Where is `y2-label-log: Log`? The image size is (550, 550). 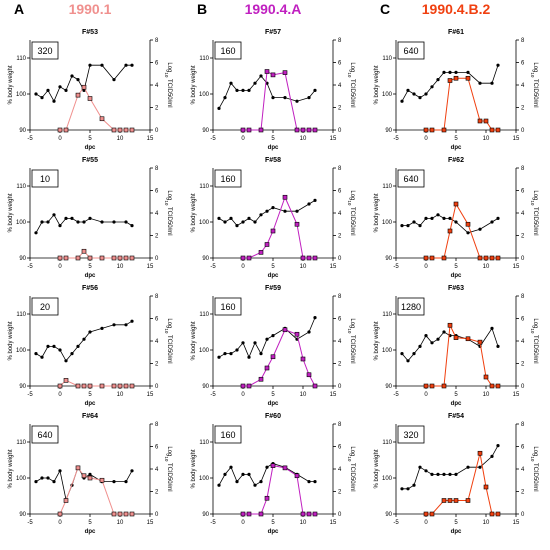
y2-label-log: Log is located at coordinates (169, 195).